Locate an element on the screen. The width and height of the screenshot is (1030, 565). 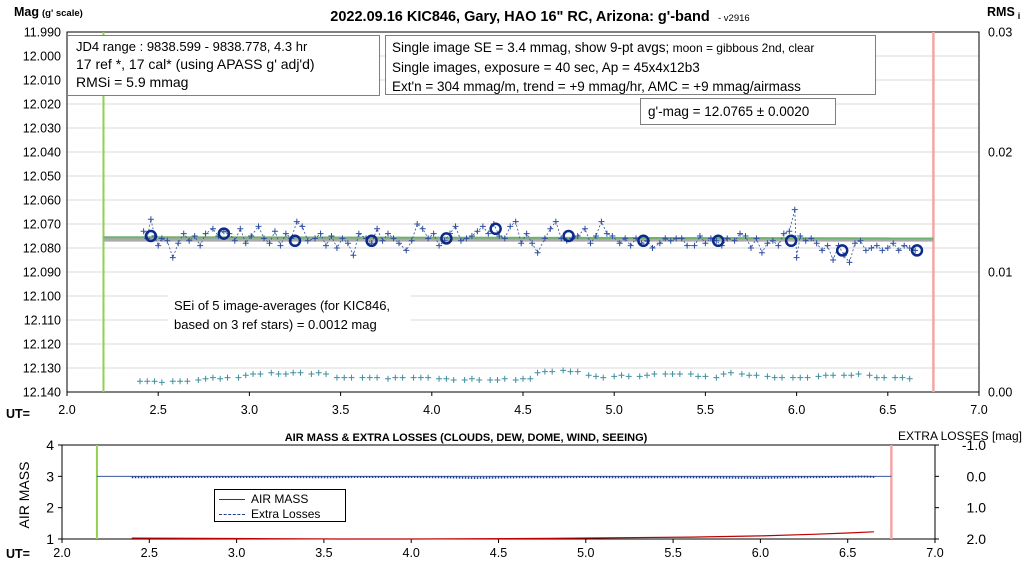
y-tick-label: 12.130 is located at coordinates (42, 369).